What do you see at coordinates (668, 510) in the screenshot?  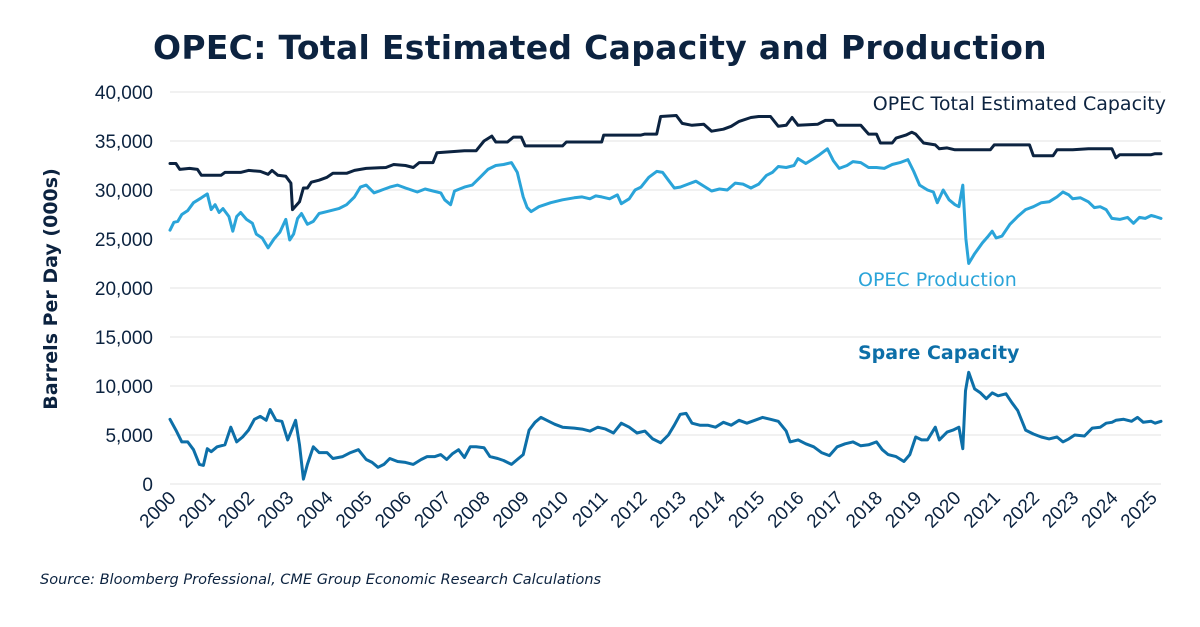 I see `x-tick-label: 2013` at bounding box center [668, 510].